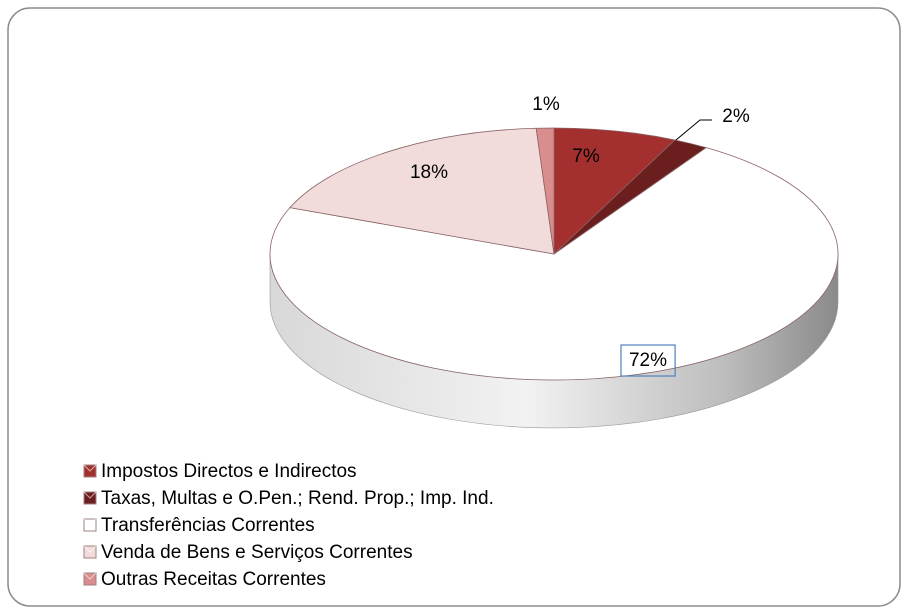  I want to click on data-label: 72%, so click(648, 360).